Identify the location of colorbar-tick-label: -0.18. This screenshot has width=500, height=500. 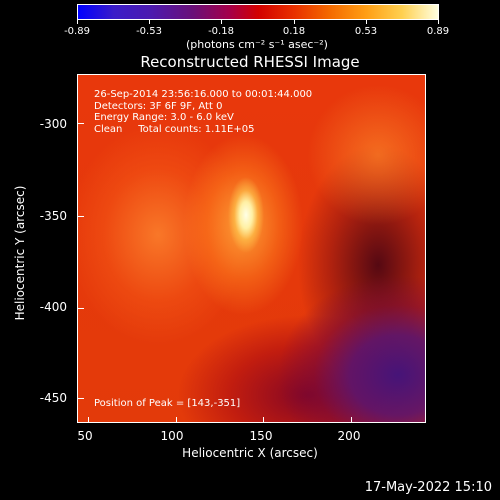
(221, 31).